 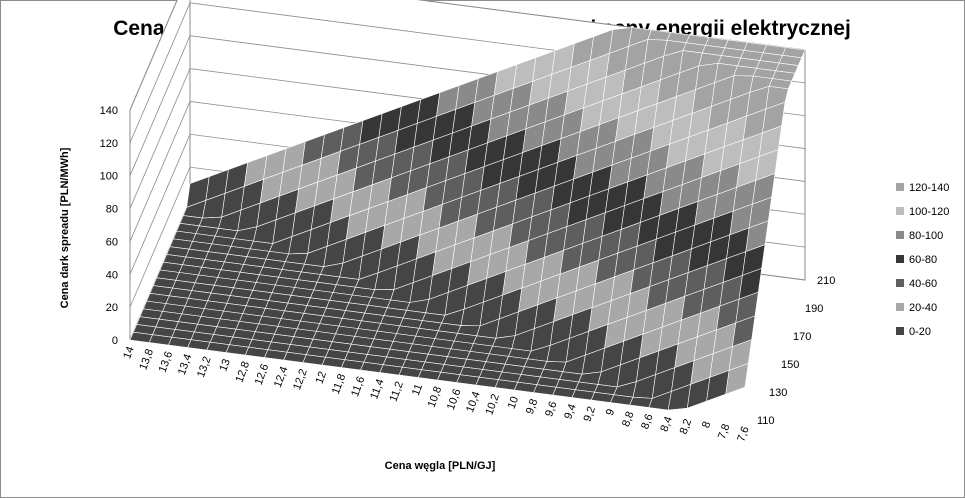 I want to click on x-tick-label: 12,4, so click(x=281, y=377).